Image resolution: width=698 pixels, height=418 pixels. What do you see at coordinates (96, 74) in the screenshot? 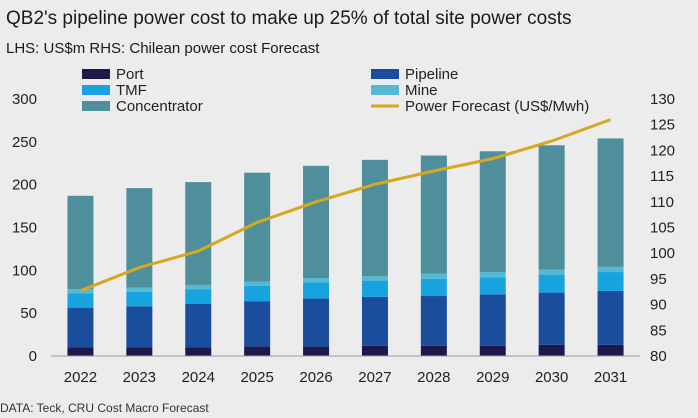
I see `legend-swatch-port` at bounding box center [96, 74].